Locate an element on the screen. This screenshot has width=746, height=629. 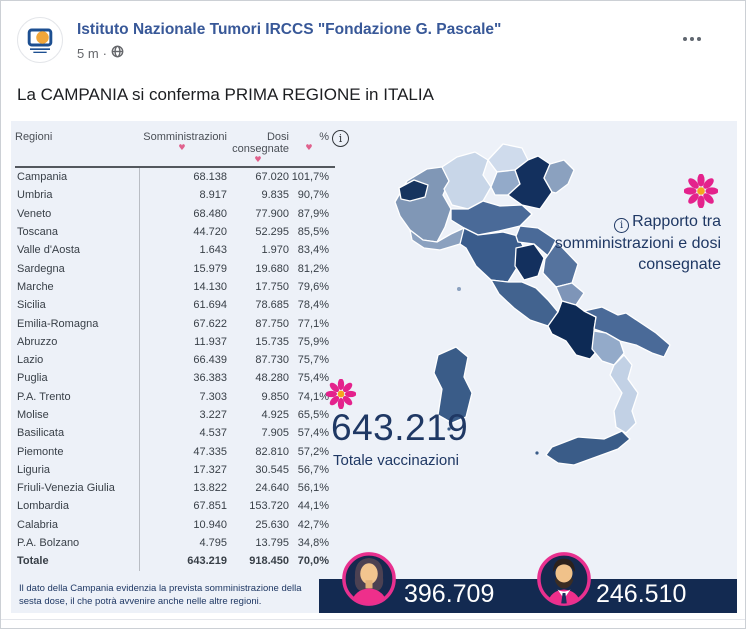
cell-dosi: 78.685 is located at coordinates (272, 305).